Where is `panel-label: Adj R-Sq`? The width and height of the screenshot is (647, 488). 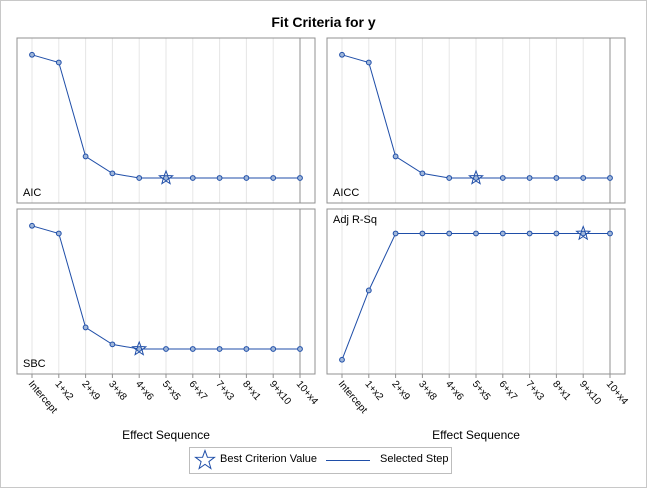 panel-label: Adj R-Sq is located at coordinates (355, 220).